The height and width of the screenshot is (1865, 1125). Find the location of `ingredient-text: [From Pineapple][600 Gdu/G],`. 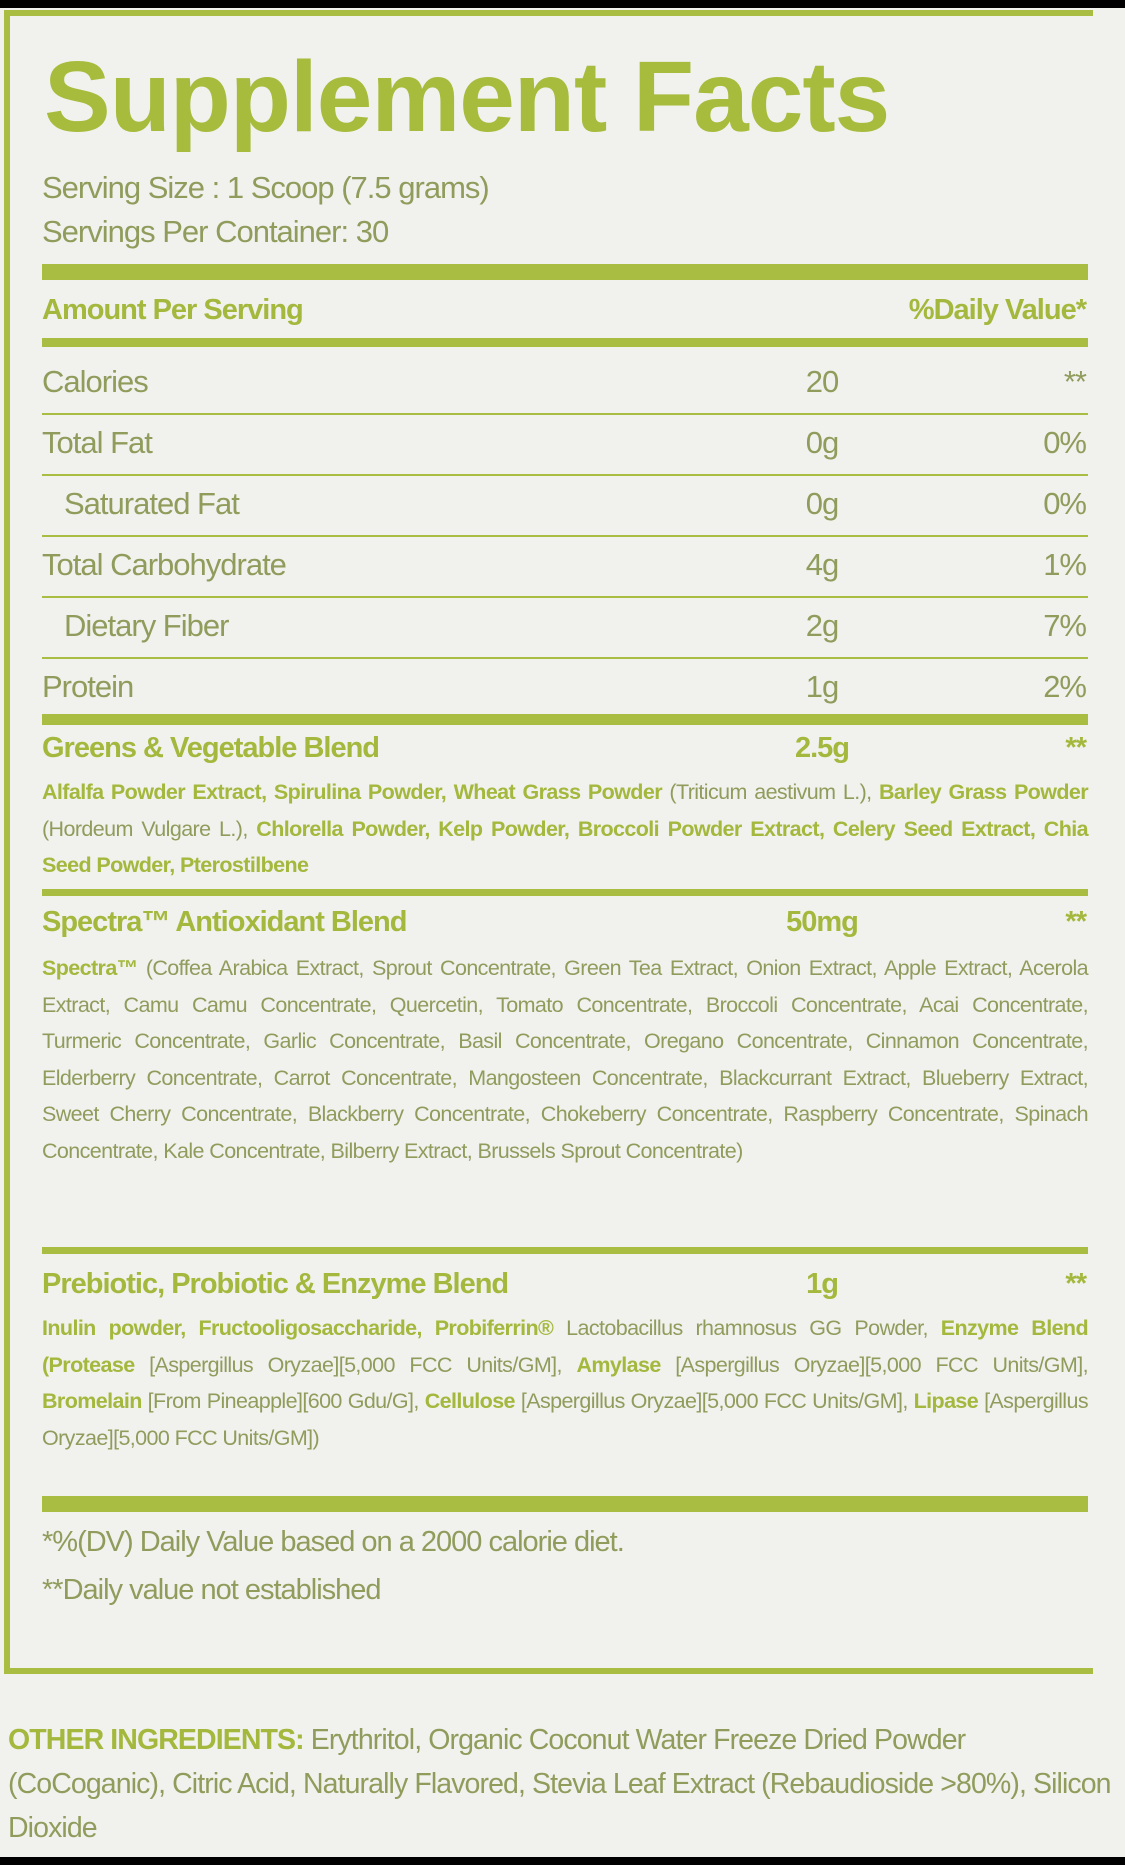

ingredient-text: [From Pineapple][600 Gdu/G], is located at coordinates (283, 1401).